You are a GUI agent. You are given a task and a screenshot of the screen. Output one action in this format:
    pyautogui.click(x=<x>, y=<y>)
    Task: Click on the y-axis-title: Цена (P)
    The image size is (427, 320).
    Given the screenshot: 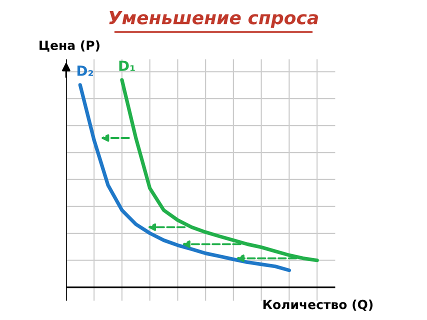 What is the action you would take?
    pyautogui.click(x=70, y=46)
    